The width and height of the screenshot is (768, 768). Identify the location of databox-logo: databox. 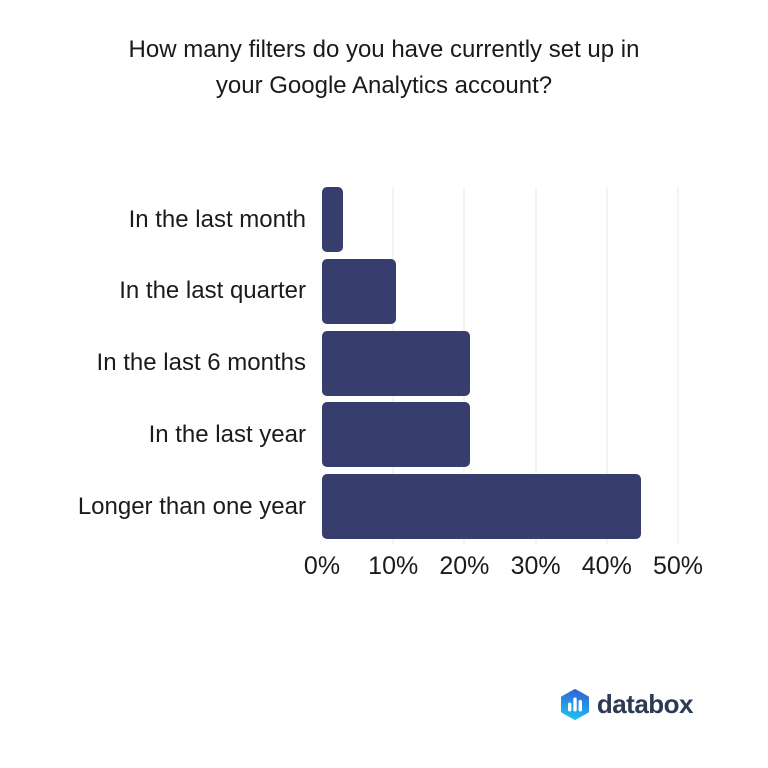
(627, 704).